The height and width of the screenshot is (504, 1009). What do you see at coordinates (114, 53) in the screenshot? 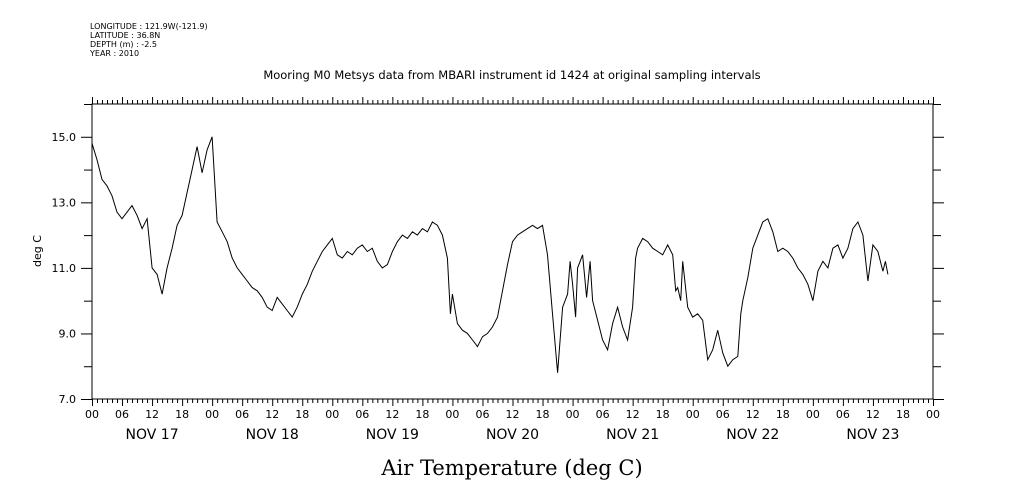
I see `meta-year: YEAR : 2010` at bounding box center [114, 53].